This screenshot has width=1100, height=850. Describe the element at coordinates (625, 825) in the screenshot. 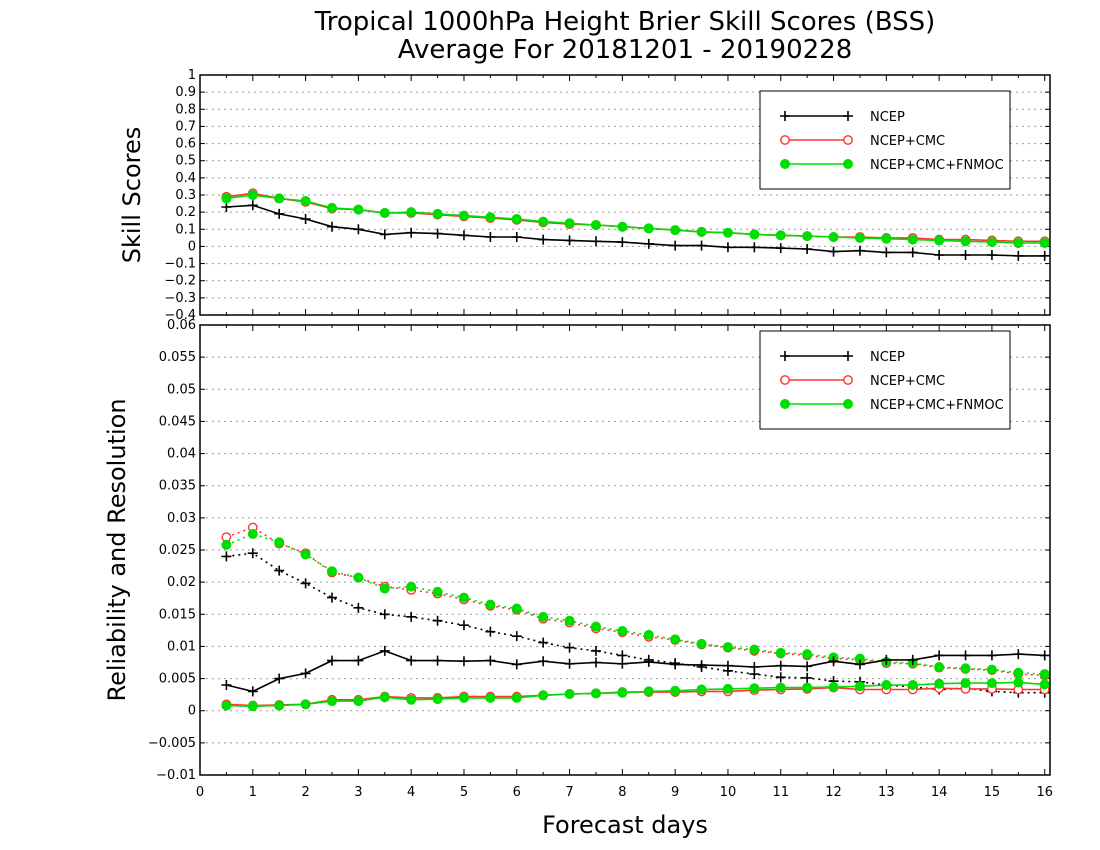

I see `x-axis-label: Forecast days` at that location.